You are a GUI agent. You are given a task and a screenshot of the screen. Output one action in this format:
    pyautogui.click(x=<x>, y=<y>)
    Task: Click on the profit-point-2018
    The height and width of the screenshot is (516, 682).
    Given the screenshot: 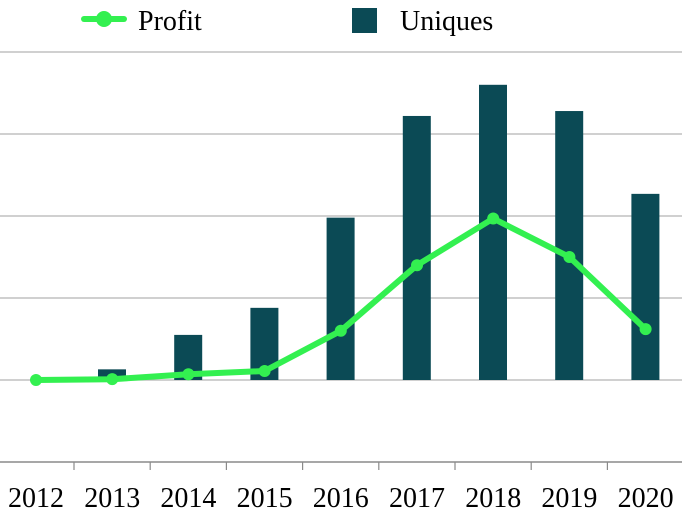 What is the action you would take?
    pyautogui.click(x=493, y=218)
    